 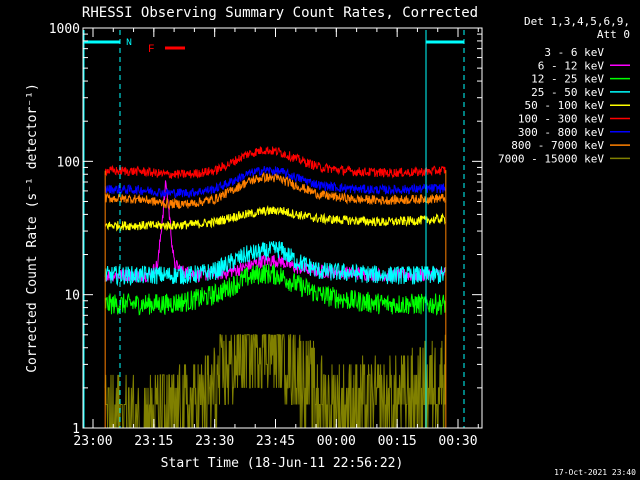 What do you see at coordinates (561, 132) in the screenshot?
I see `legend-label: 300 - 800 keV` at bounding box center [561, 132].